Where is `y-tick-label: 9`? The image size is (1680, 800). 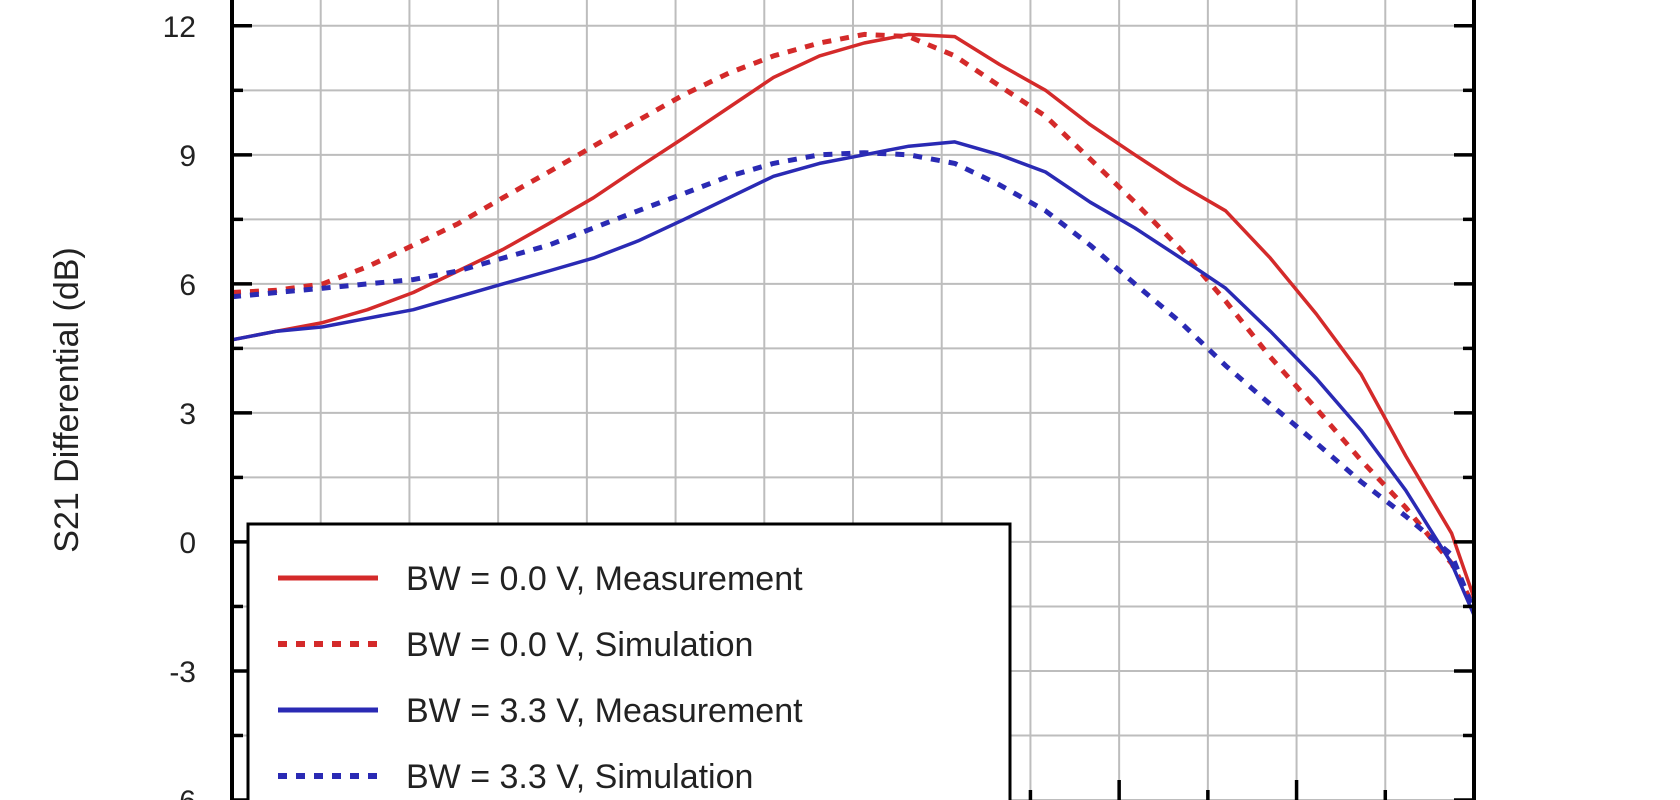 y-tick-label: 9 is located at coordinates (187, 156).